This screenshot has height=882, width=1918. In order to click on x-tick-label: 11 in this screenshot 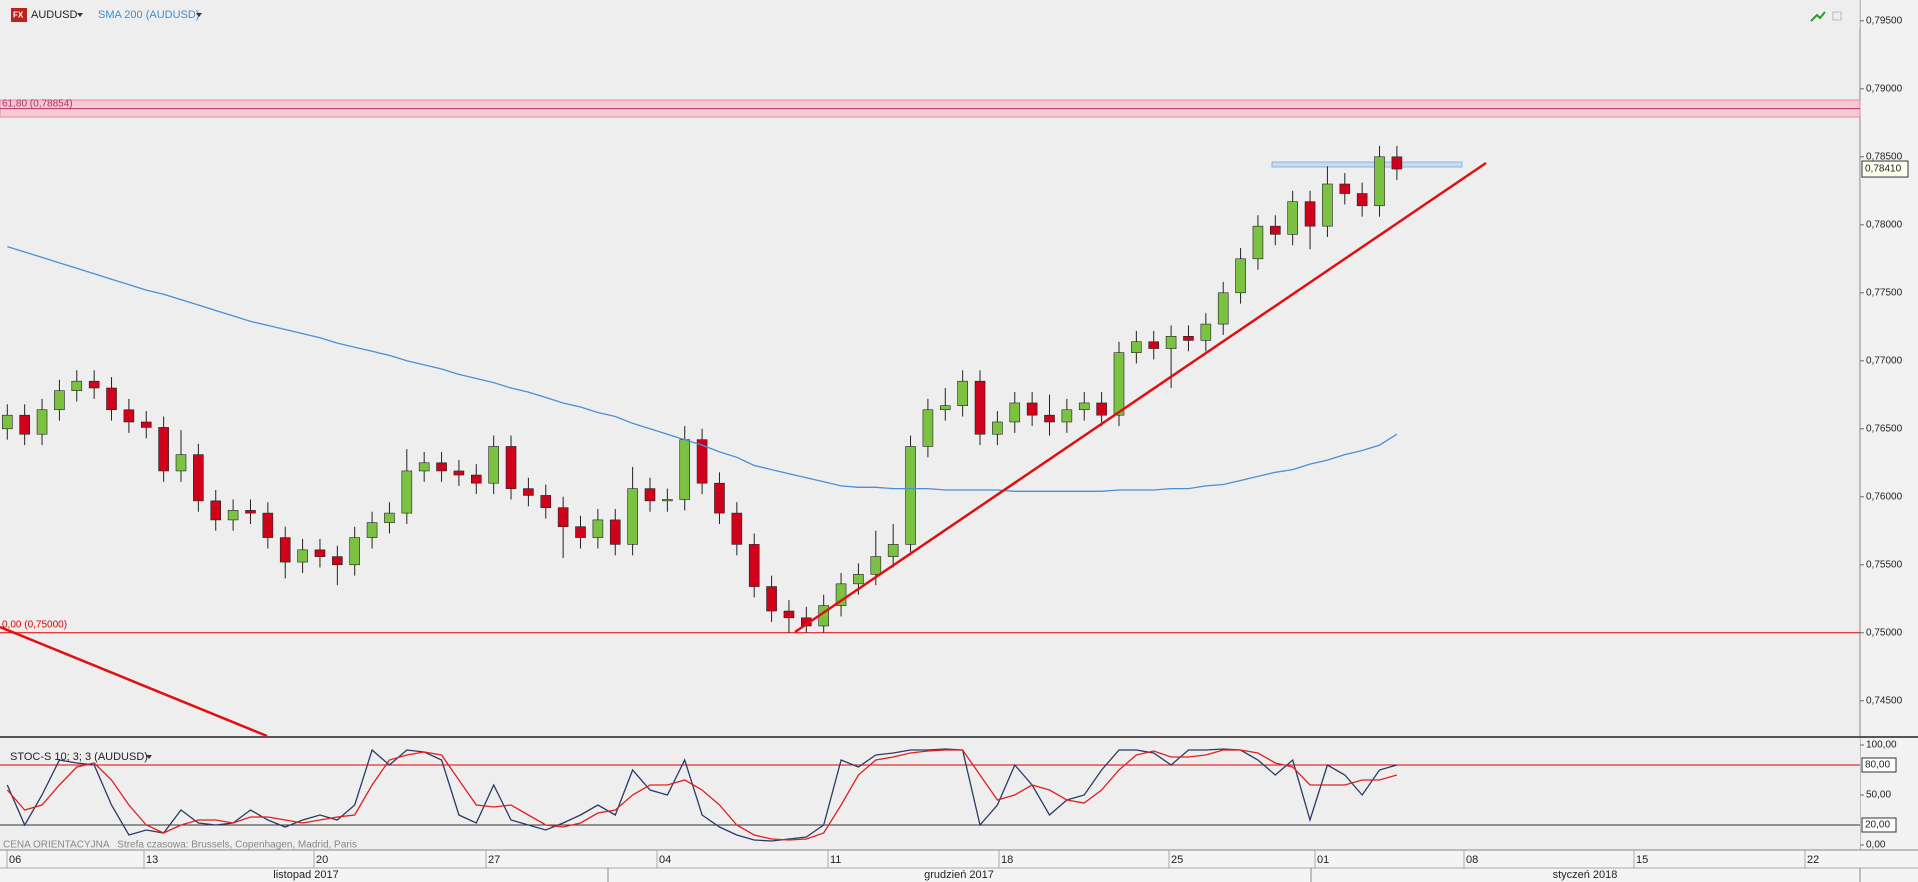, I will do `click(835, 860)`.